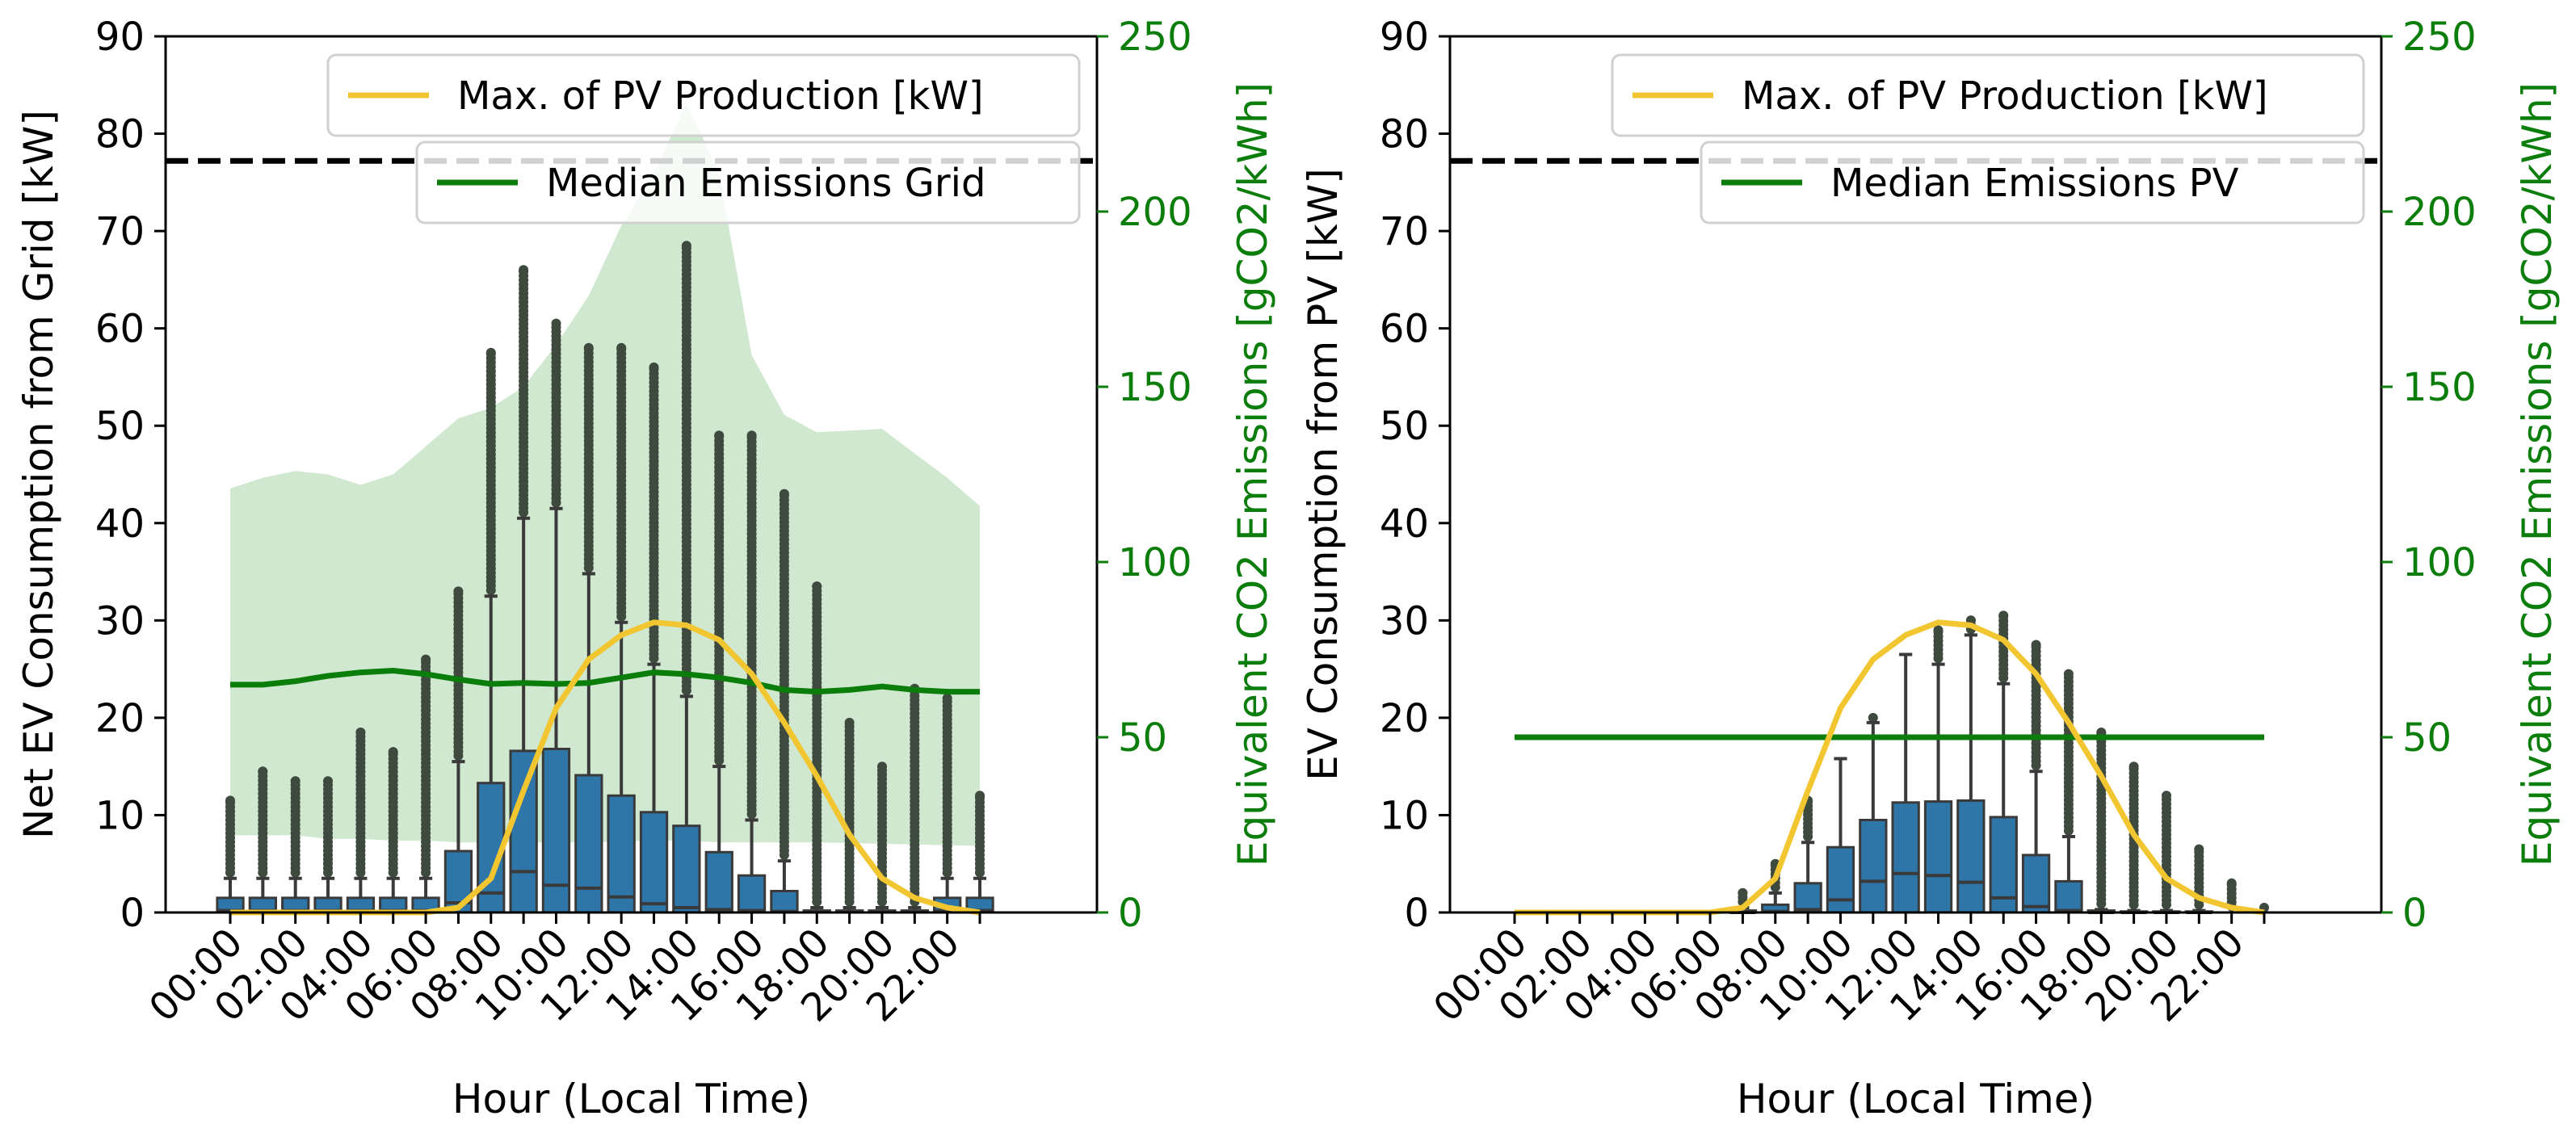 Image resolution: width=2576 pixels, height=1141 pixels. What do you see at coordinates (605, 681) in the screenshot?
I see `median-emissions-line` at bounding box center [605, 681].